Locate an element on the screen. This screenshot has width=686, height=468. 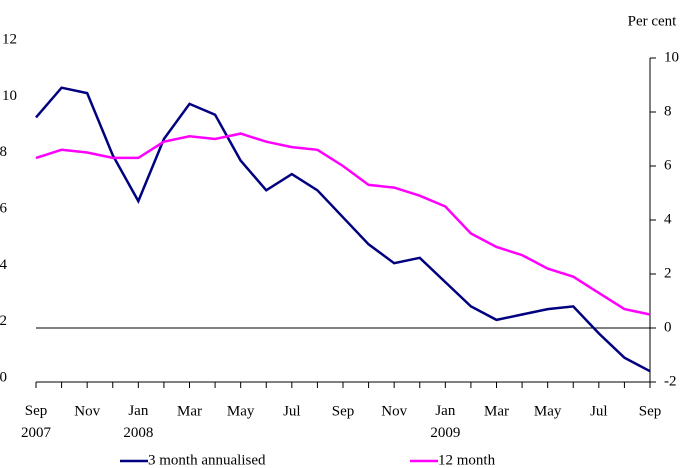
legend-label: 12 month is located at coordinates (467, 460).